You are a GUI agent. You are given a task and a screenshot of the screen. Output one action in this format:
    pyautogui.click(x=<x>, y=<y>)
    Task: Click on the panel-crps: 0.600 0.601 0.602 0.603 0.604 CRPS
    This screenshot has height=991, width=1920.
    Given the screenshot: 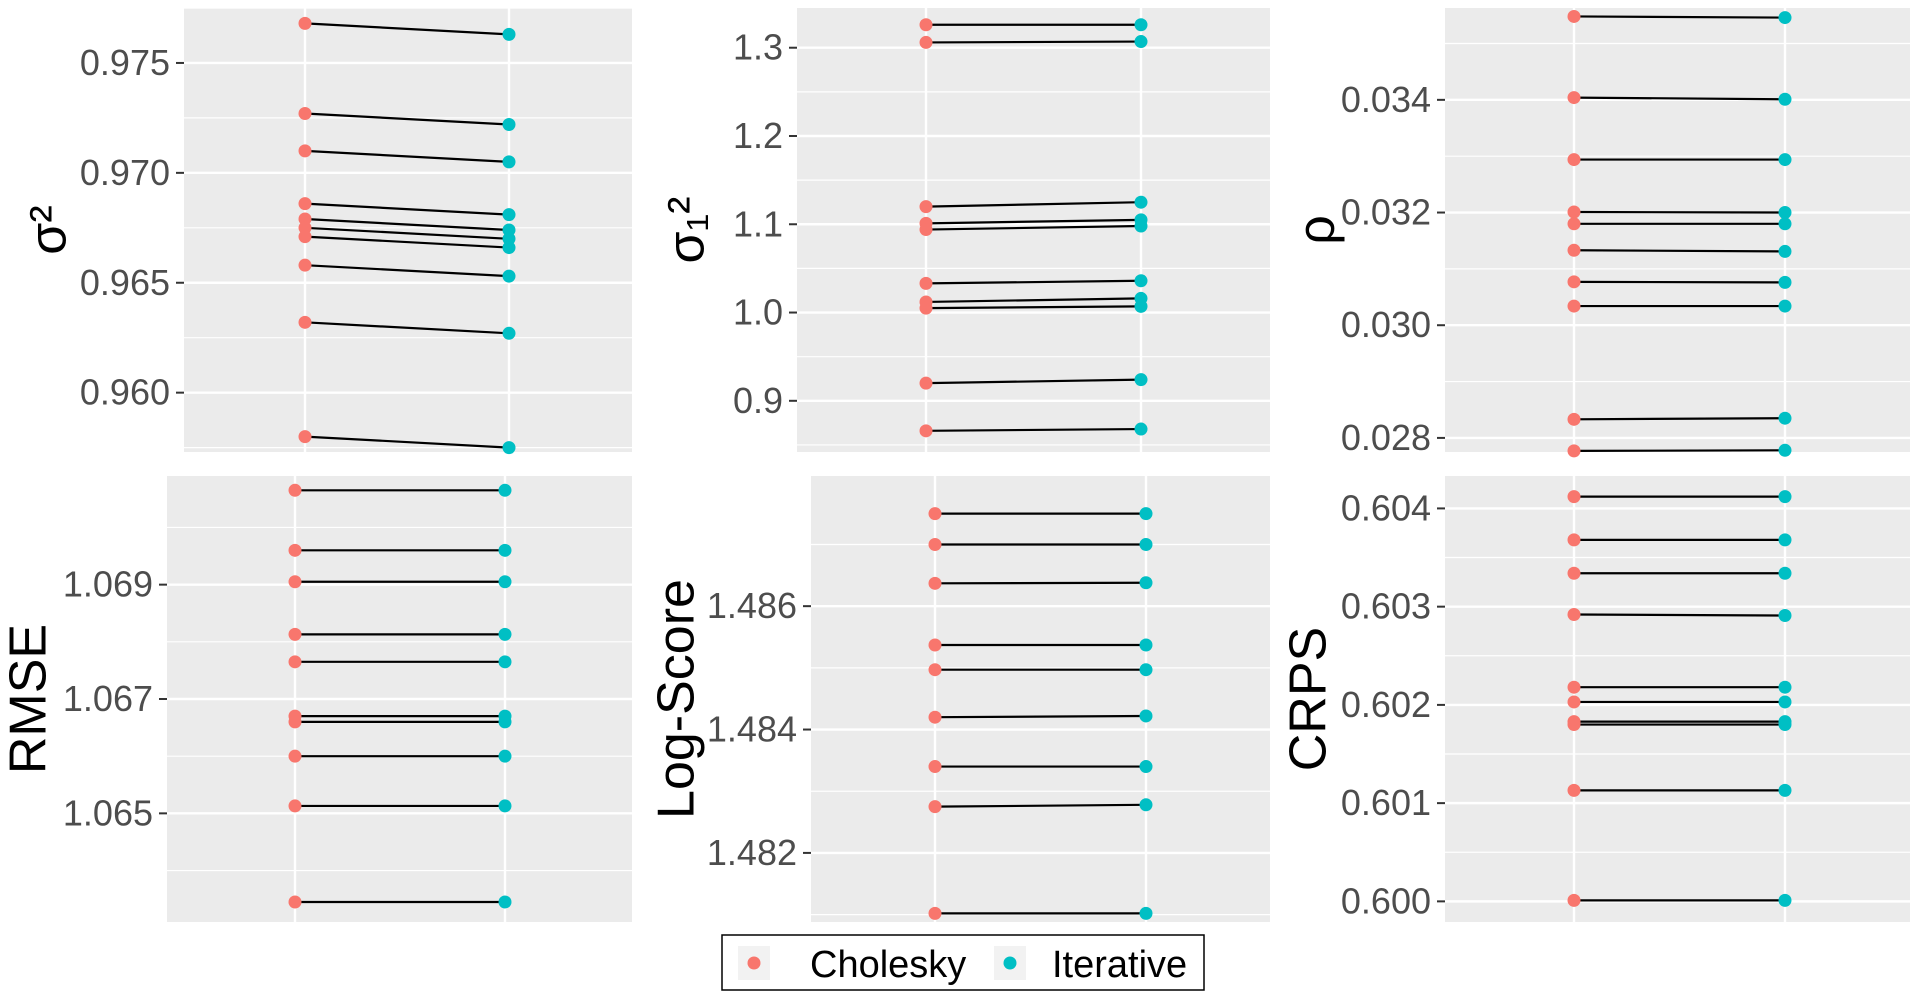 What is the action you would take?
    pyautogui.click(x=1595, y=699)
    